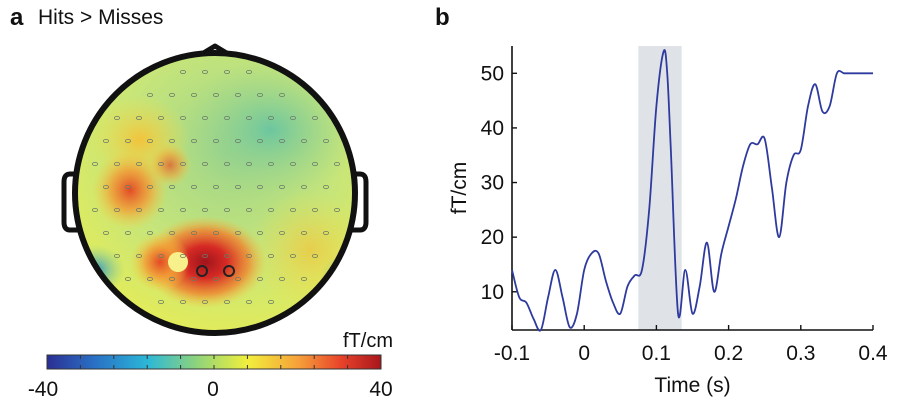  What do you see at coordinates (360, 202) in the screenshot?
I see `right-ear` at bounding box center [360, 202].